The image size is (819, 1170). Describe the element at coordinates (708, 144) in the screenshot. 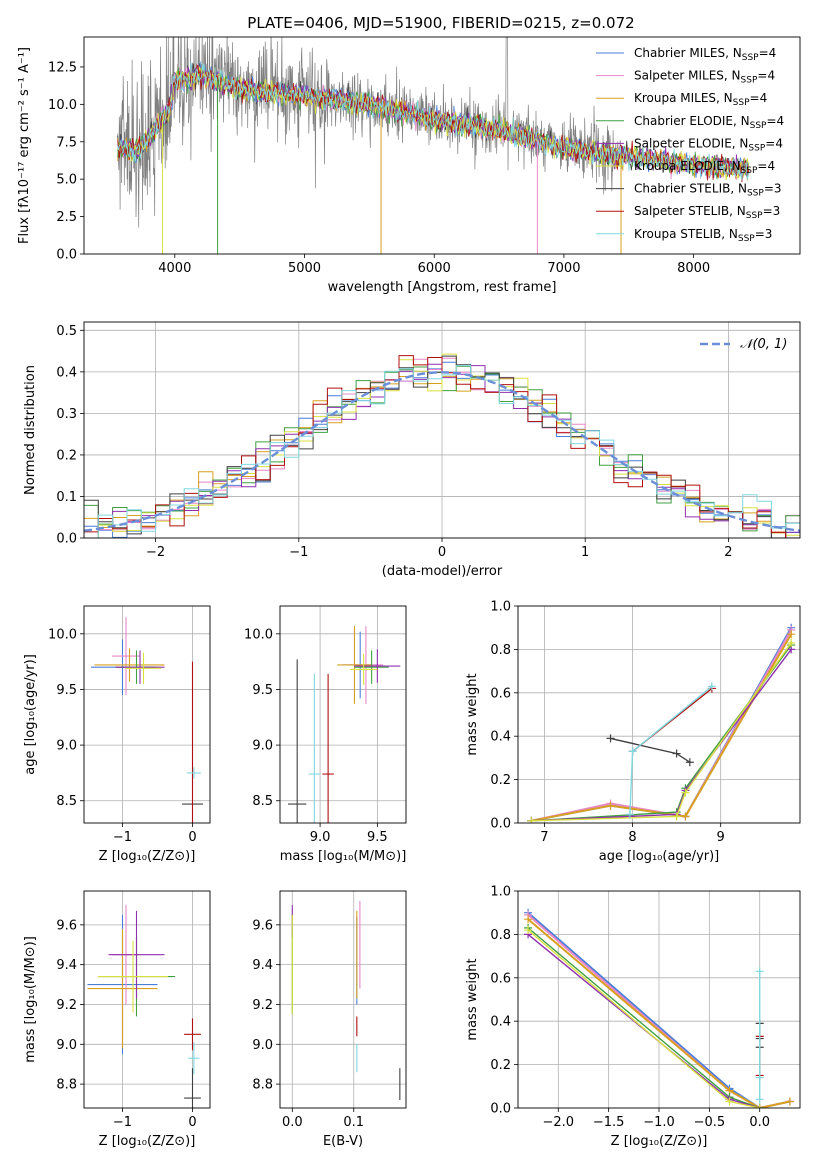

I see `legend-label: Salpeter ELODIE, NSSP=4` at that location.